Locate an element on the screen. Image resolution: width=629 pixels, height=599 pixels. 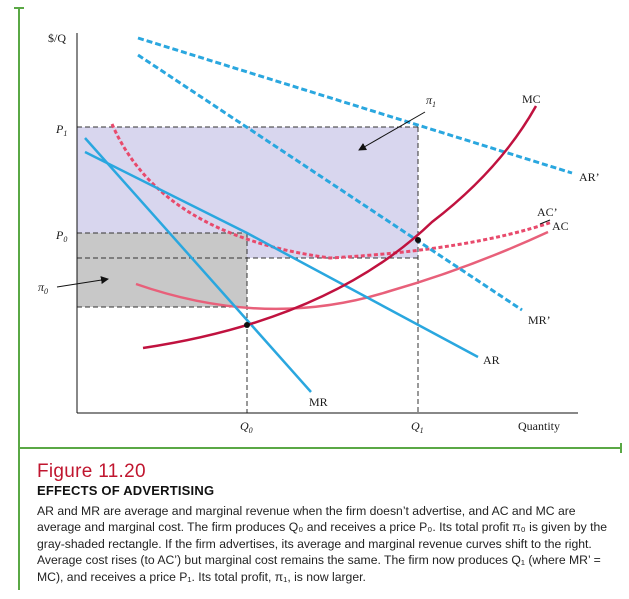
pi0-arrow is located at coordinates (82, 282).